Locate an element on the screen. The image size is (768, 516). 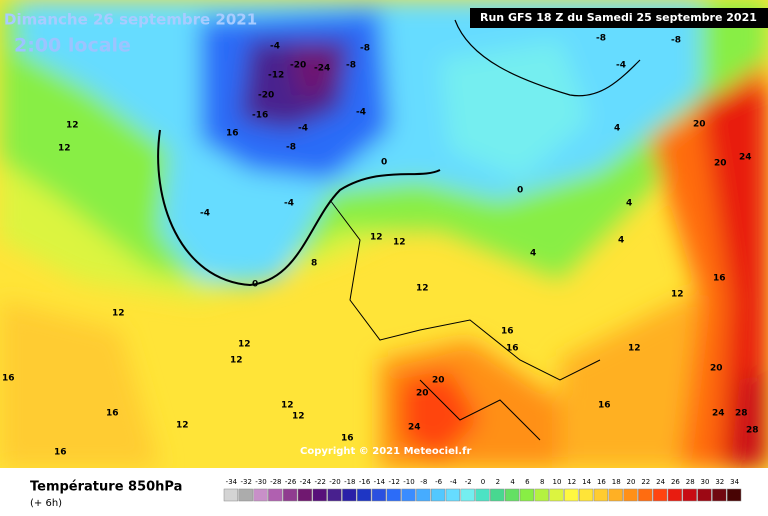
colorbar-label: -4 is located at coordinates (454, 482).